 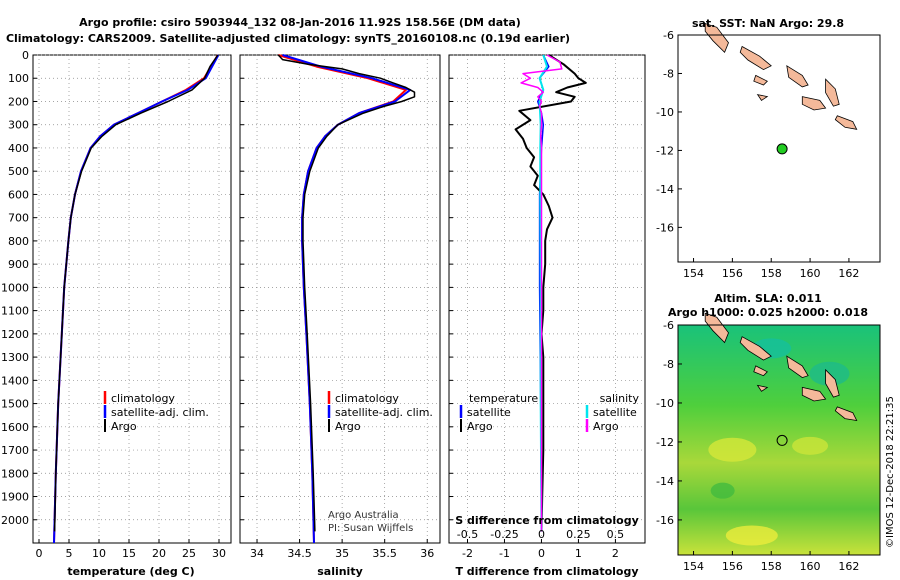 What do you see at coordinates (665, 189) in the screenshot?
I see `map-y-tick-label: -14` at bounding box center [665, 189].